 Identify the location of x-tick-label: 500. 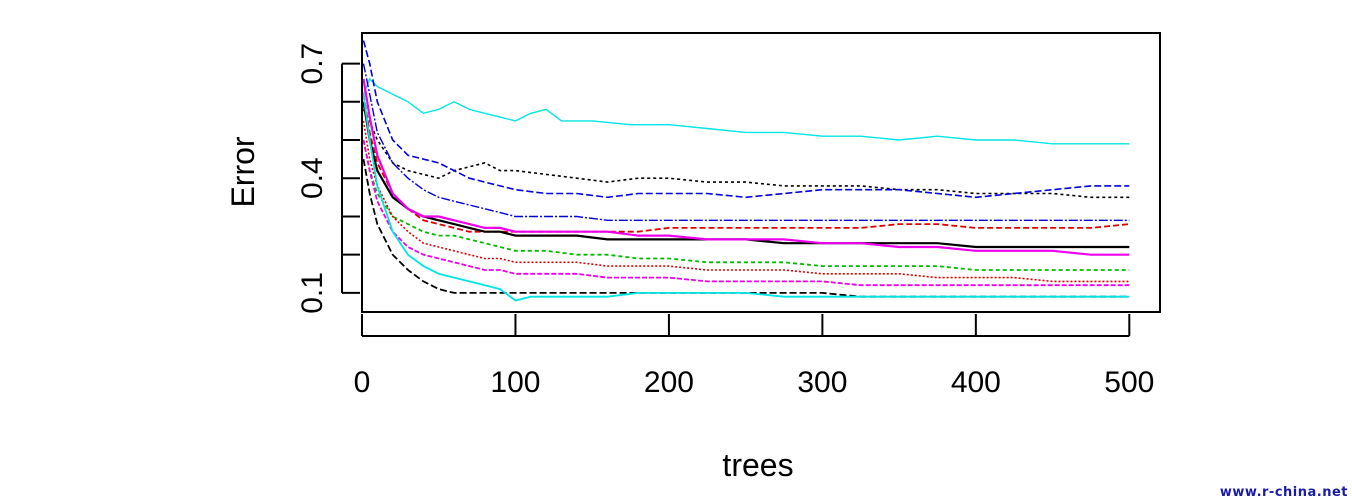
(1129, 382).